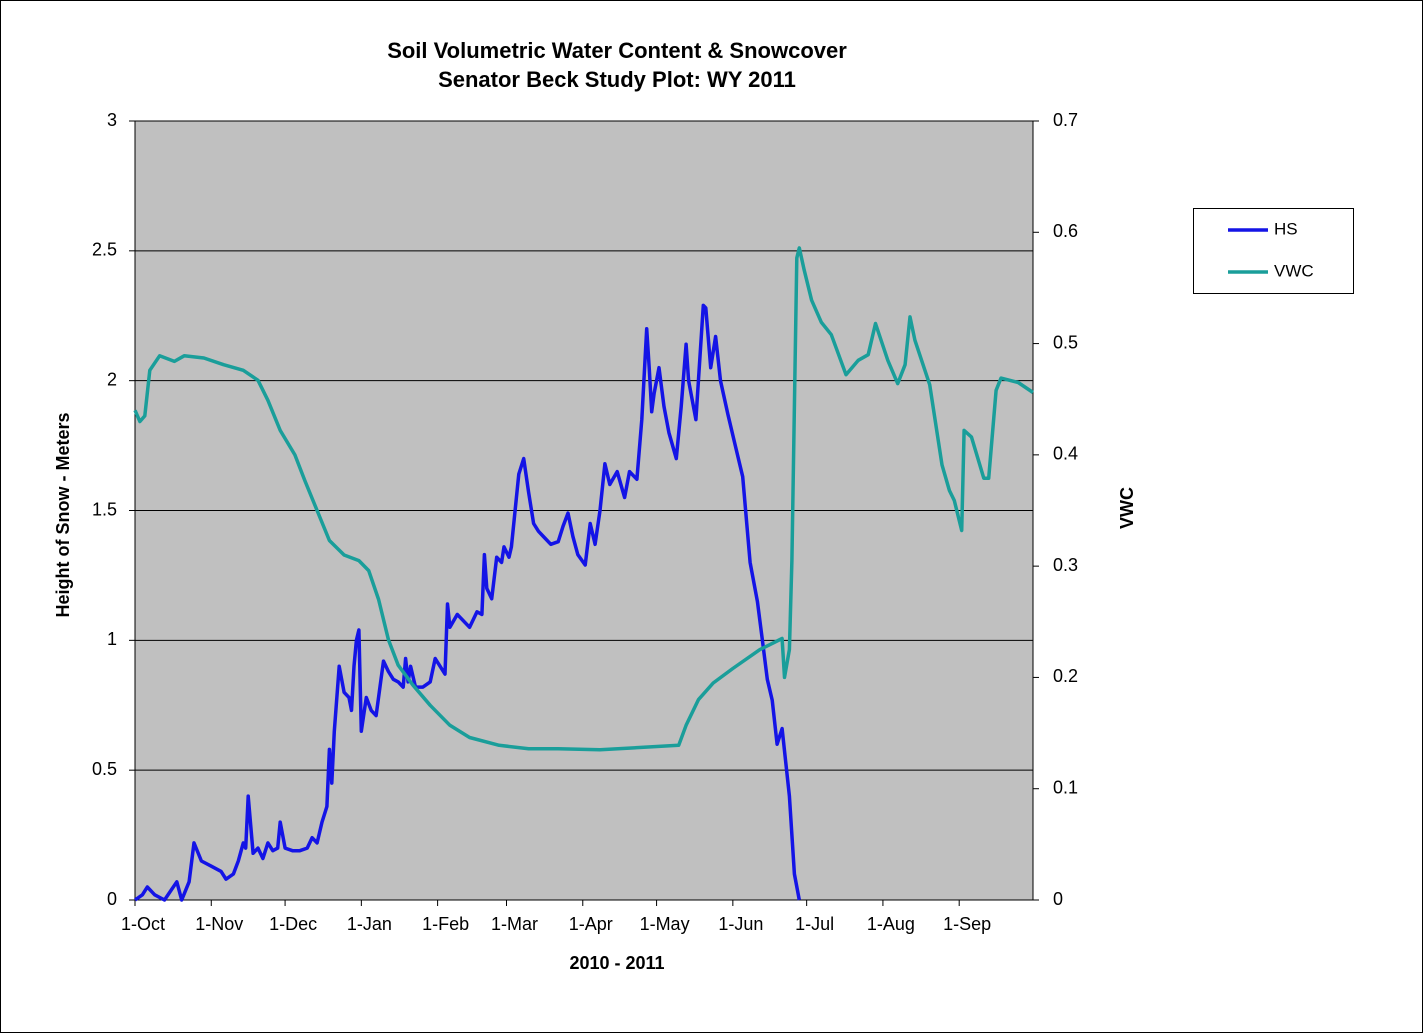 Image resolution: width=1423 pixels, height=1033 pixels. What do you see at coordinates (445, 924) in the screenshot?
I see `x-tick-label: 1-Feb` at bounding box center [445, 924].